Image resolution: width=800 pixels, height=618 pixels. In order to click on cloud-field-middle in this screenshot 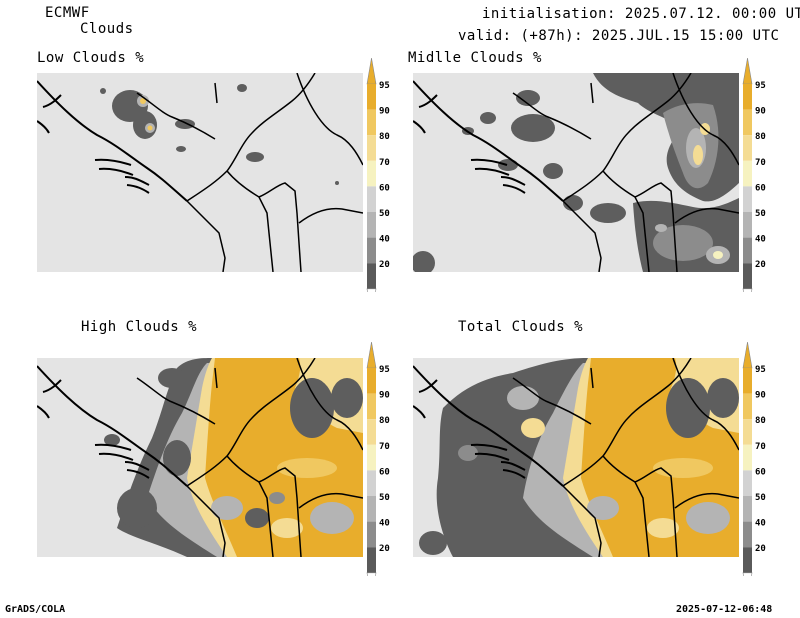, I will do `click(576, 172)`.